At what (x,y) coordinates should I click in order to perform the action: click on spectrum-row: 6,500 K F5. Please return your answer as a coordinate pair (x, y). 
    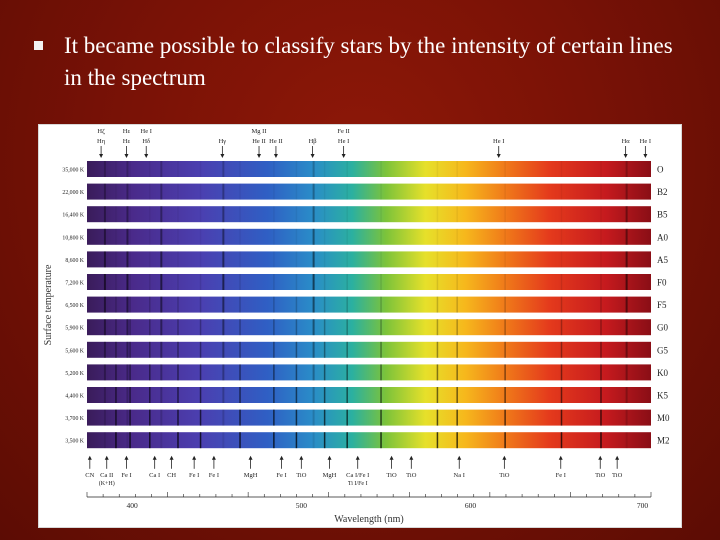
    Looking at the image, I should click on (366, 304).